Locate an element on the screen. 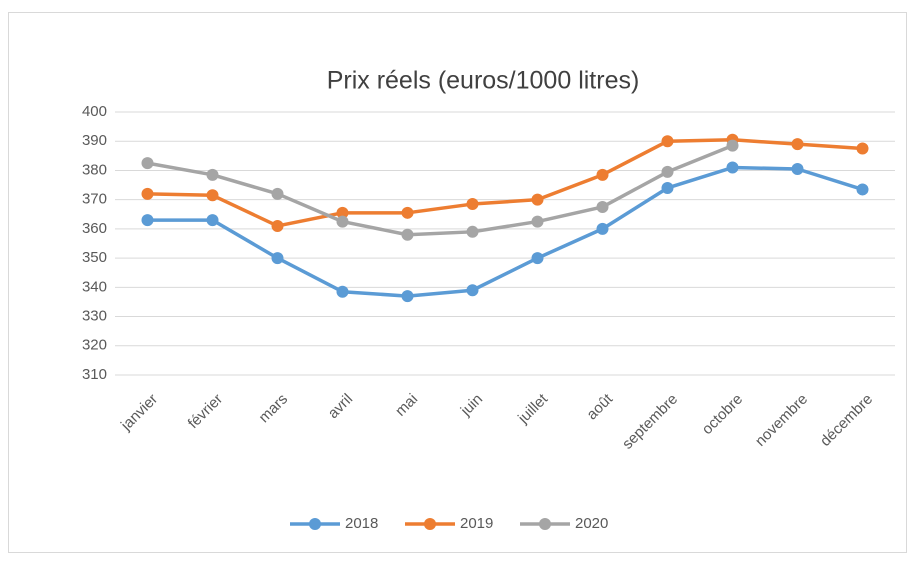 This screenshot has height=561, width=915. y-tick-label: 340 is located at coordinates (94, 286).